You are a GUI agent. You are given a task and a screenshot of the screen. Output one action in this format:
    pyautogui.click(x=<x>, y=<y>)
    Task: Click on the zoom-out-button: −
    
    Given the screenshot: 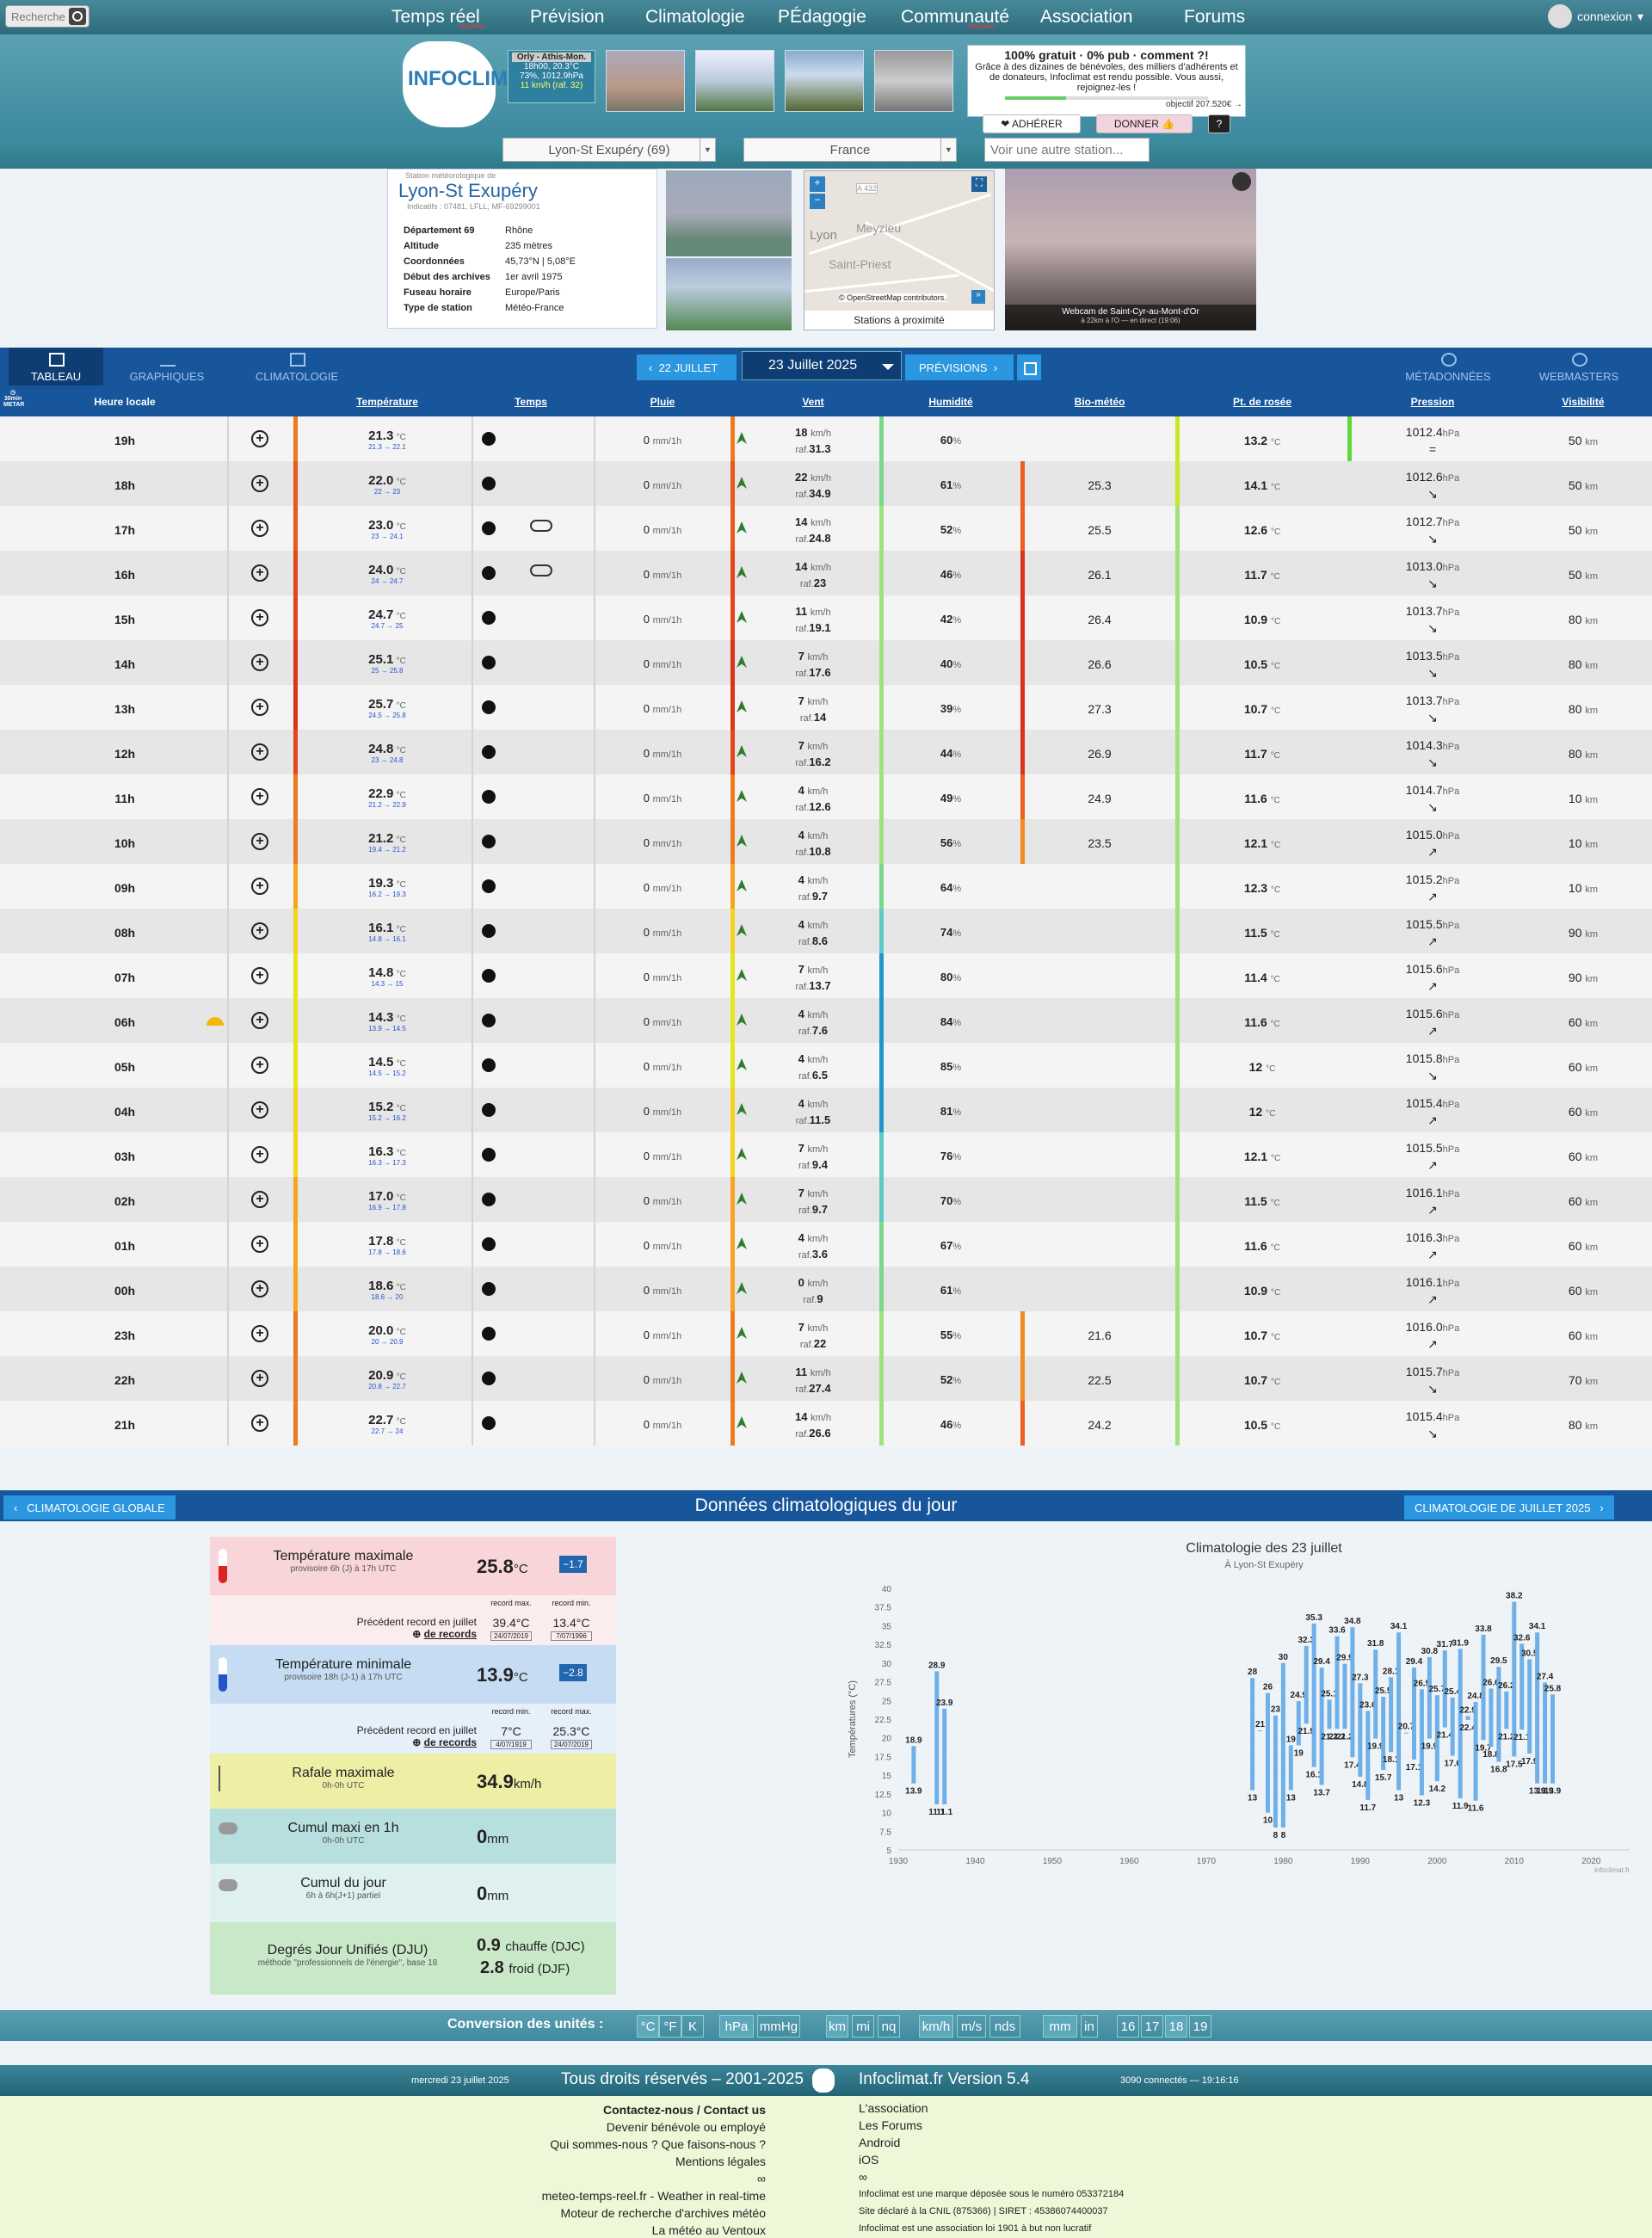 What is the action you would take?
    pyautogui.click(x=817, y=201)
    